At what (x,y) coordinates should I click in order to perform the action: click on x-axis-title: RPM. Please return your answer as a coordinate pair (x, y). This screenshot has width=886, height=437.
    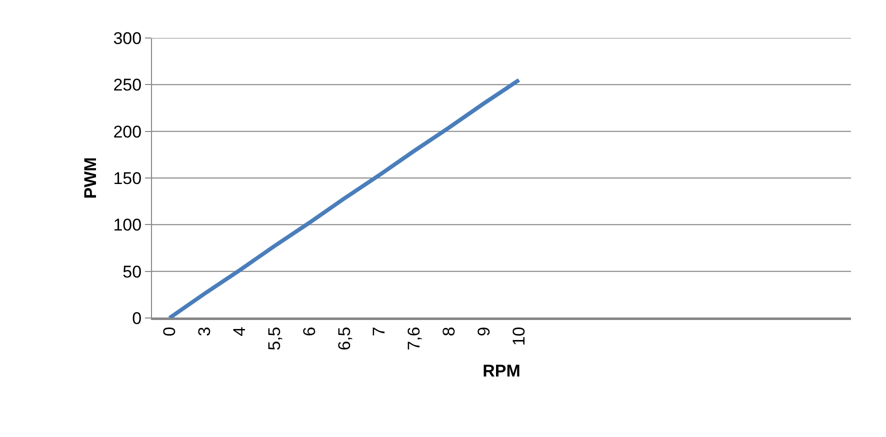
    Looking at the image, I should click on (501, 370).